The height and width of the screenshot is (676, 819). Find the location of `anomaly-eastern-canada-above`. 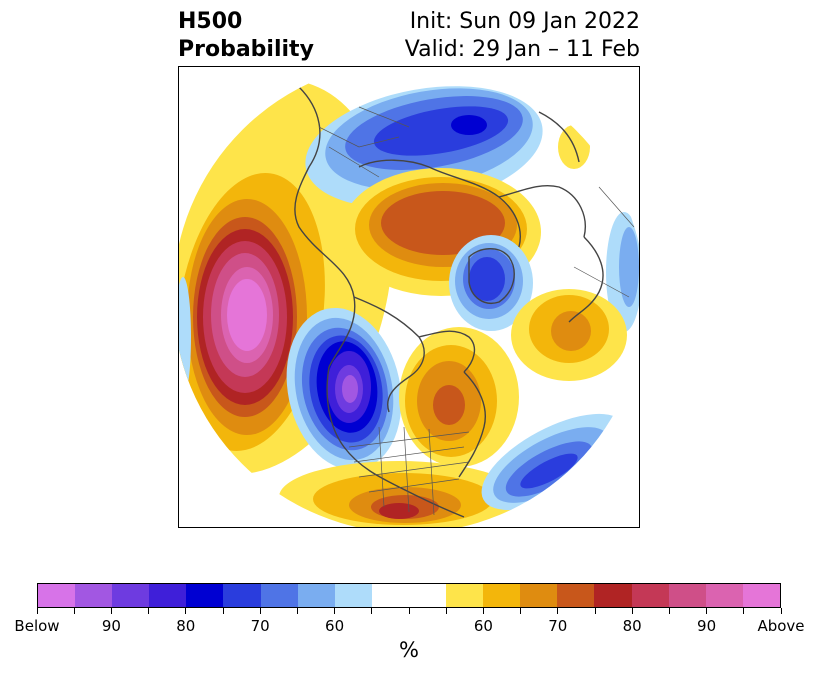

anomaly-eastern-canada-above is located at coordinates (459, 397).